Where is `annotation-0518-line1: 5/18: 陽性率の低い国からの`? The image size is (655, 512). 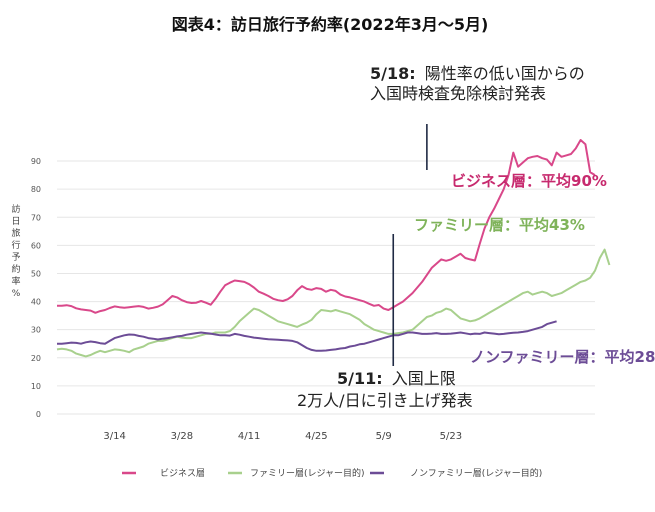
annotation-0518-line1: 5/18: 陽性率の低い国からの is located at coordinates (477, 73).